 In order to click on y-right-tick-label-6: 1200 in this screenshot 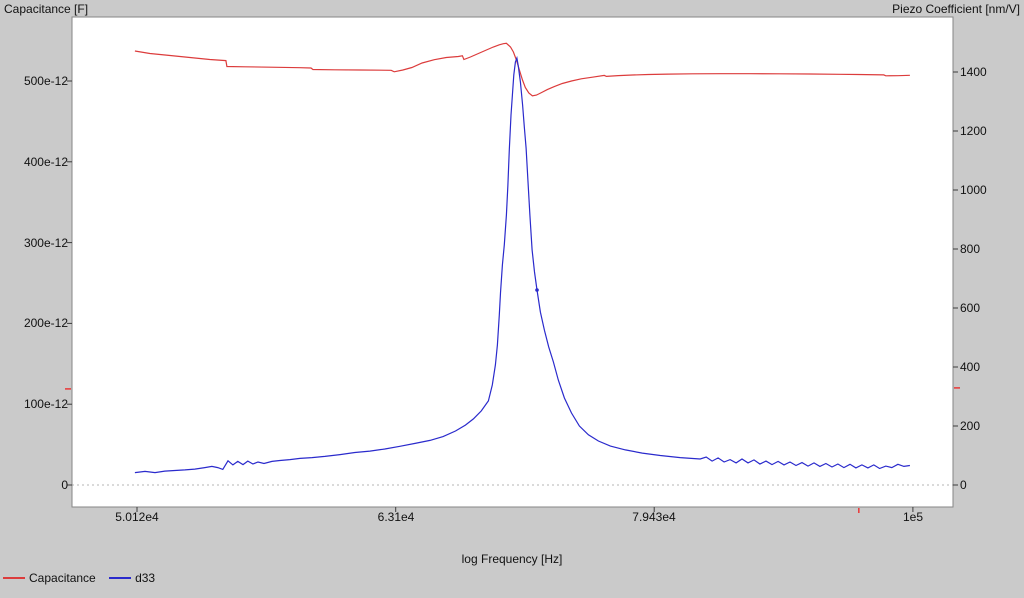, I will do `click(973, 131)`.